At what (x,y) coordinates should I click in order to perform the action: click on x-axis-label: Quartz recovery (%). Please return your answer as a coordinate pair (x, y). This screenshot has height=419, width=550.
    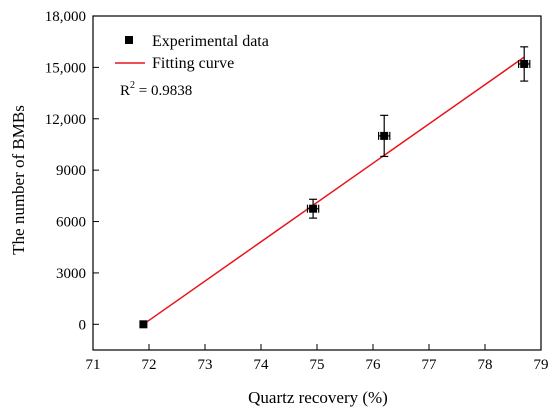
    Looking at the image, I should click on (318, 397).